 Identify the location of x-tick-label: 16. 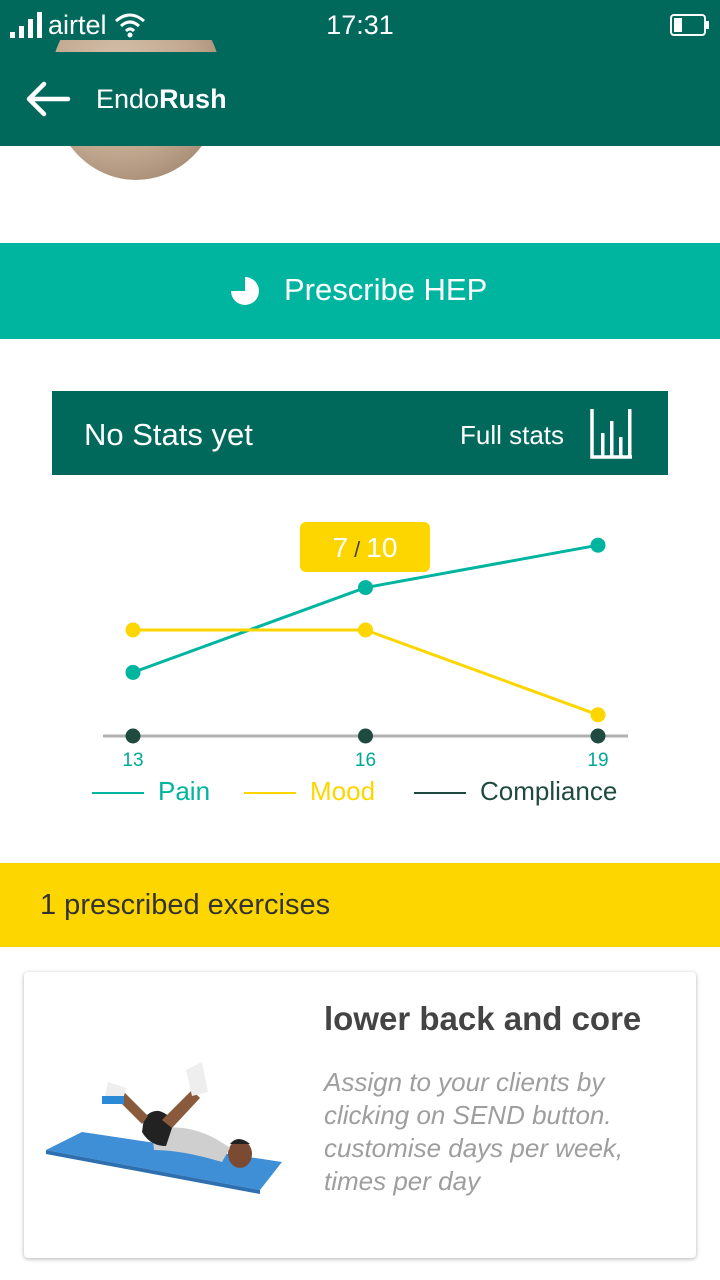
(365, 760).